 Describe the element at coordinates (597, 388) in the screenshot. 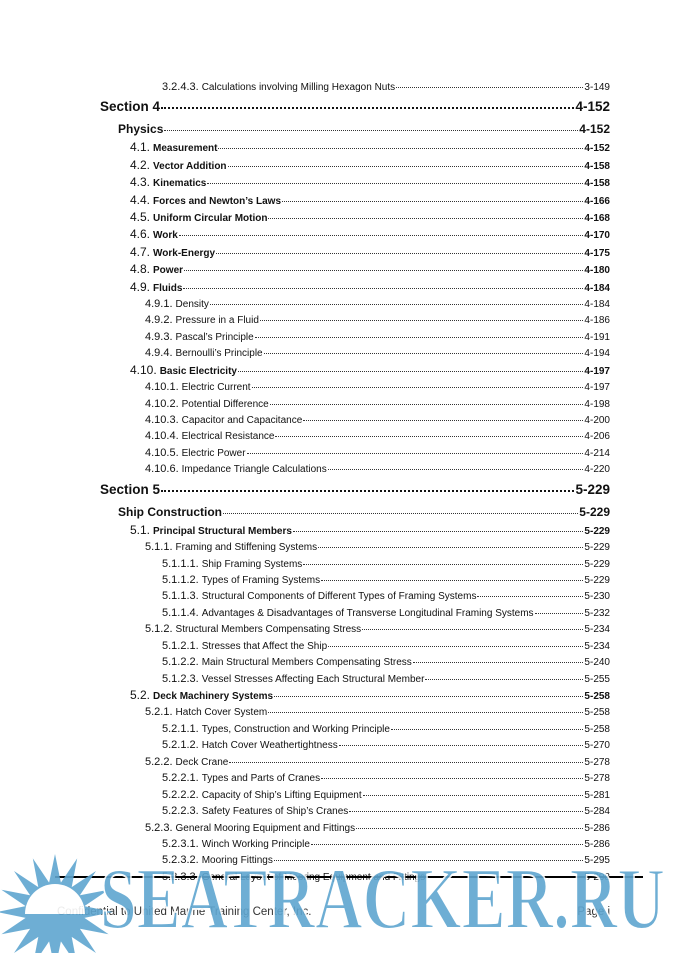

I see `toc-entry-page: 4-197` at that location.